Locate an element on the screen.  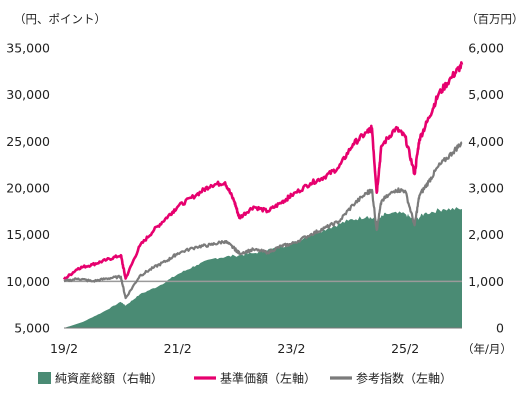
left-axis-unit-label: （円、ポイント） is located at coordinates (60, 19).